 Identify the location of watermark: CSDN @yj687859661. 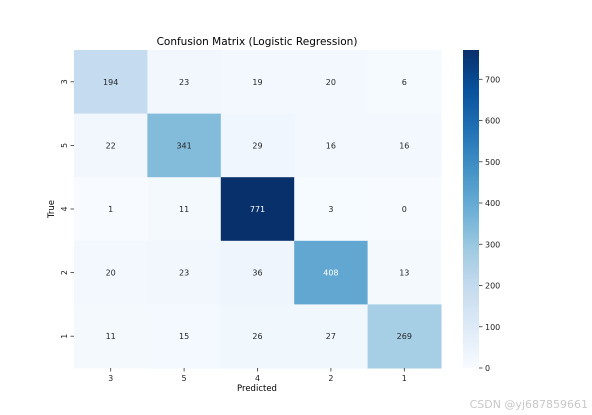
(529, 404).